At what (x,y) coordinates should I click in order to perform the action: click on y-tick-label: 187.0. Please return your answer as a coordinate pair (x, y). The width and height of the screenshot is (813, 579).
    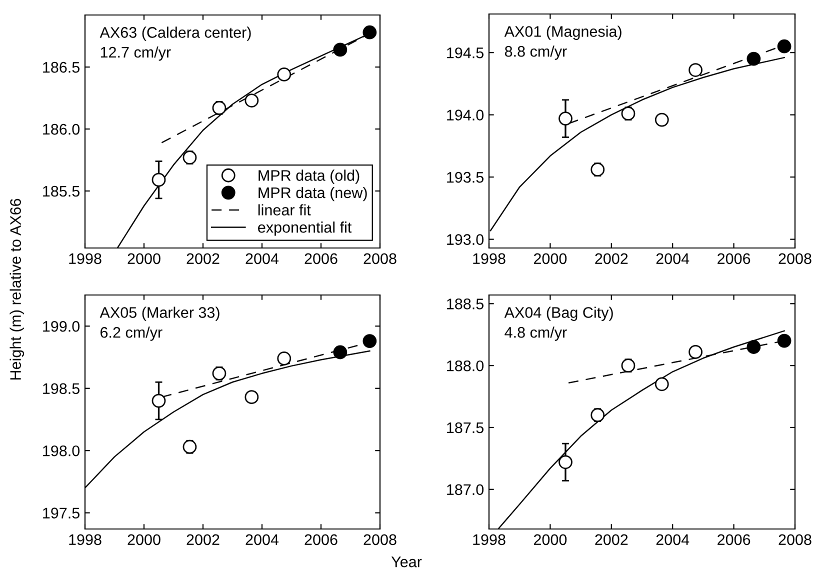
    Looking at the image, I should click on (465, 490).